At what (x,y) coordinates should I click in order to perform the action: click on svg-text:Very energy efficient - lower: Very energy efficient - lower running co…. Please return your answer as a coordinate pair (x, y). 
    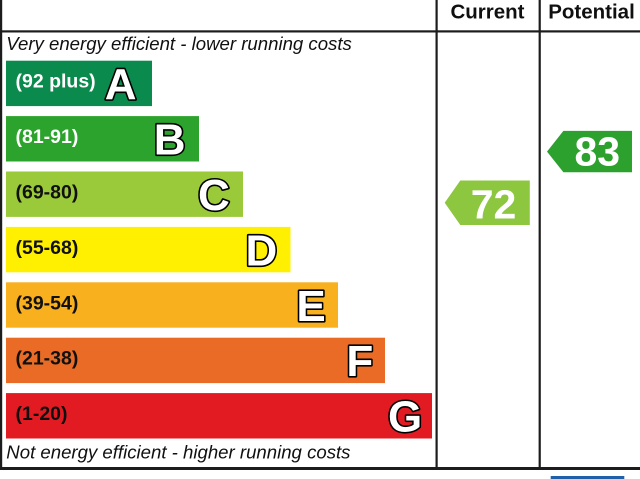
    Looking at the image, I should click on (179, 43).